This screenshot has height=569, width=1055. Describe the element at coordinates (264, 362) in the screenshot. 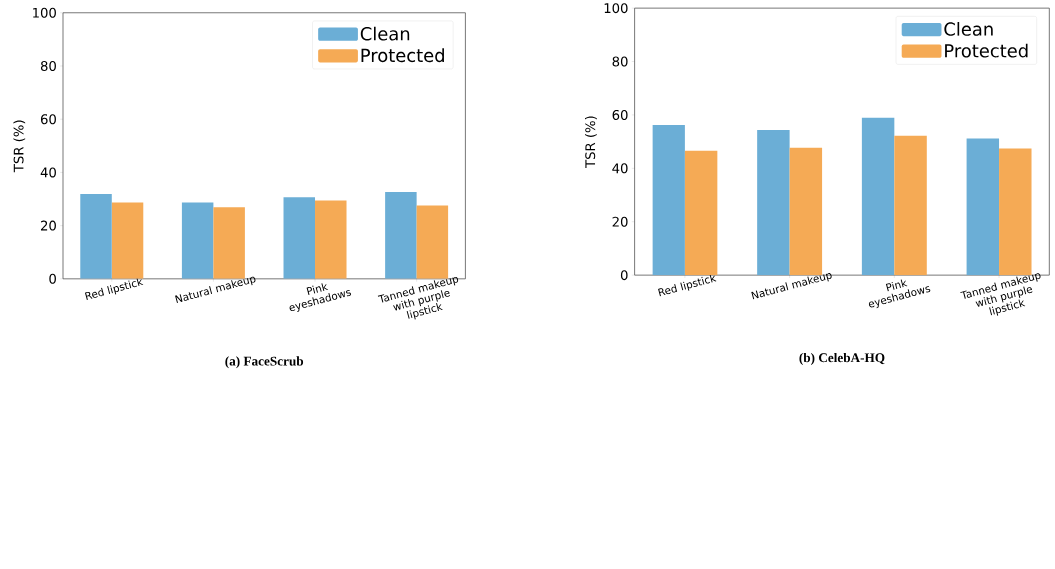

I see `text: (a) FaceScrub` at that location.